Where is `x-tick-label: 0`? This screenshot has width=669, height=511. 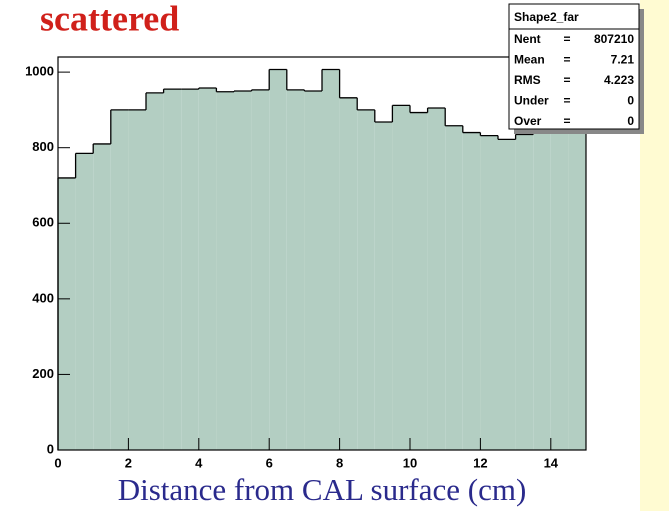 x-tick-label: 0 is located at coordinates (57, 462).